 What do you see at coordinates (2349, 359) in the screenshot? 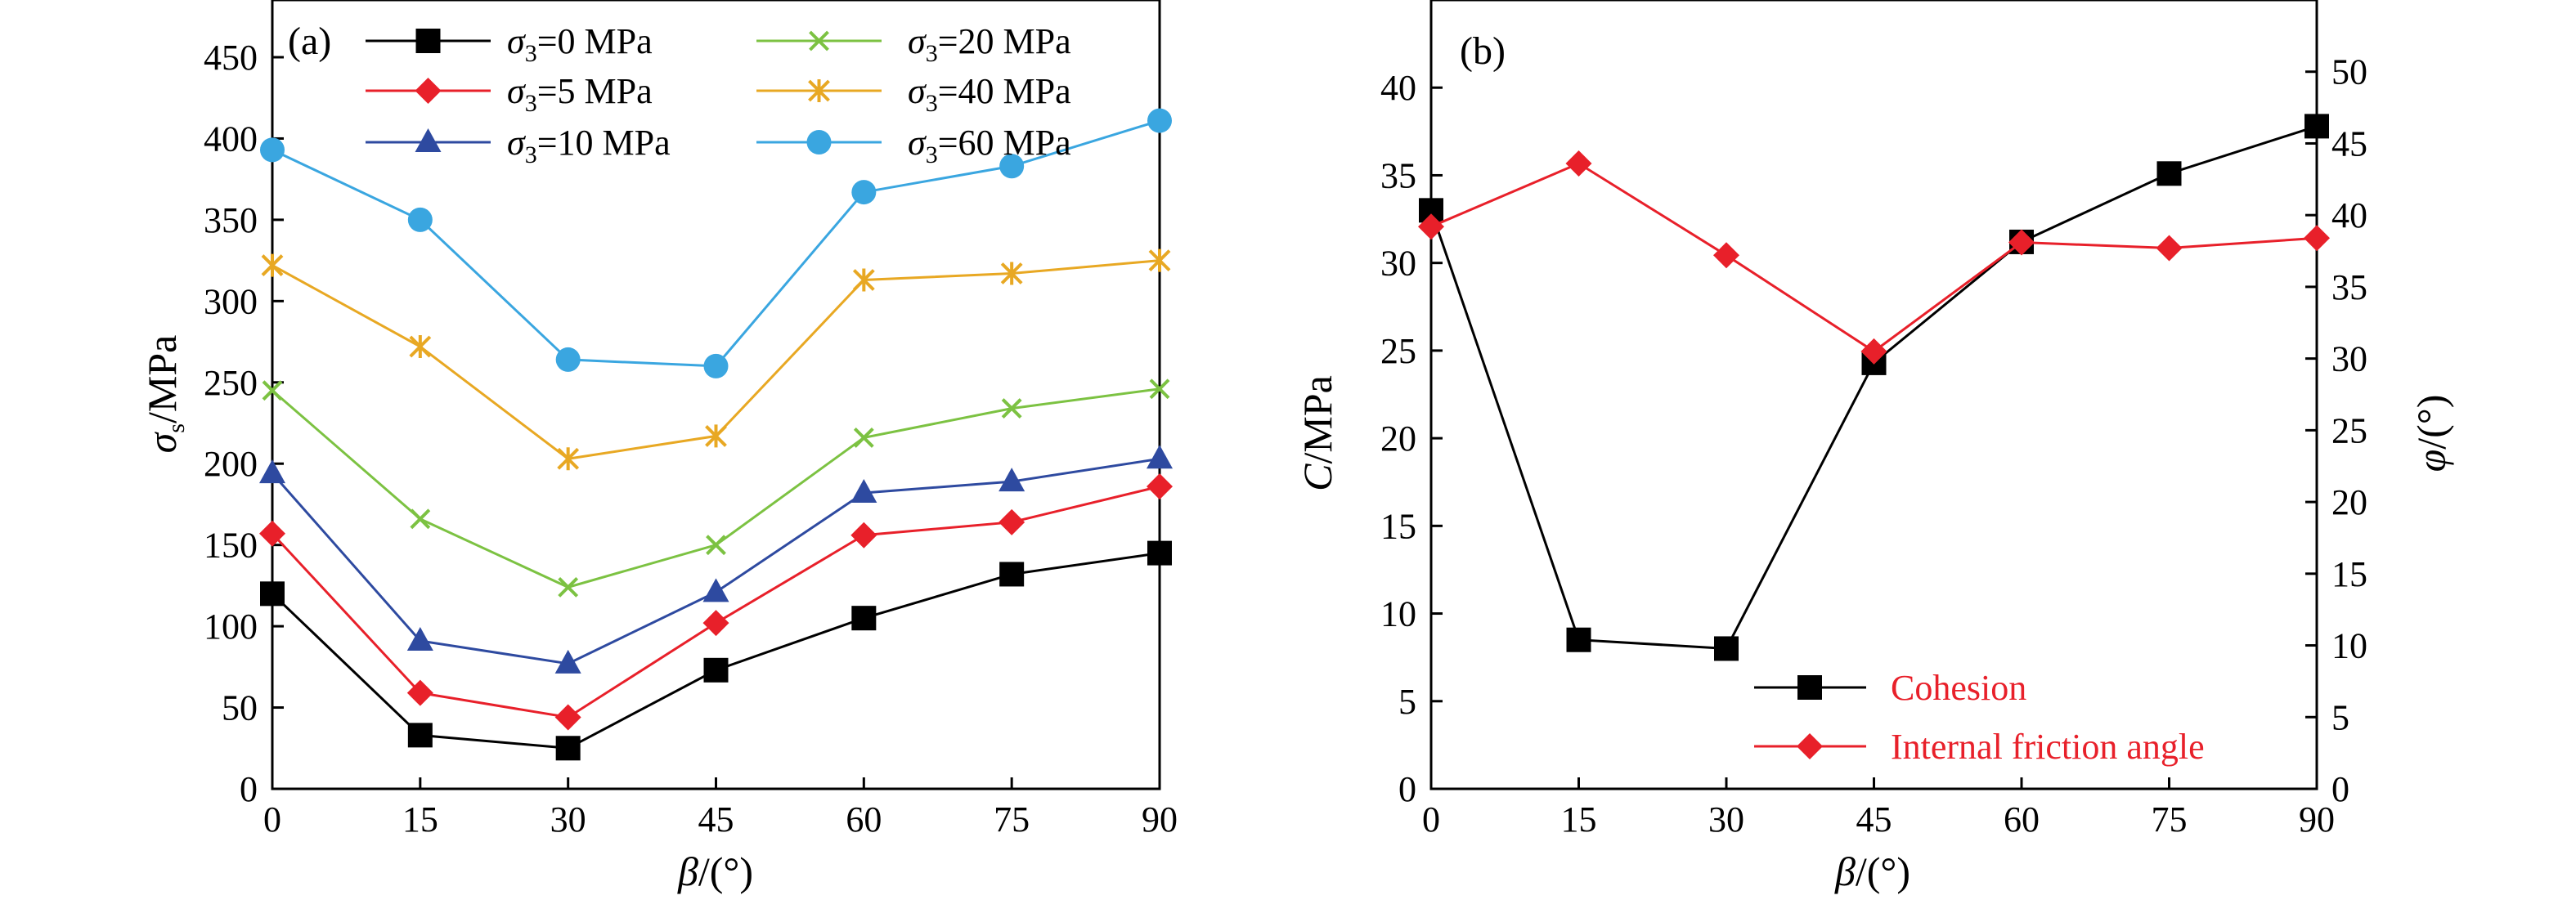
I see `panel-b-right-y-tick-label: 30` at bounding box center [2349, 359].